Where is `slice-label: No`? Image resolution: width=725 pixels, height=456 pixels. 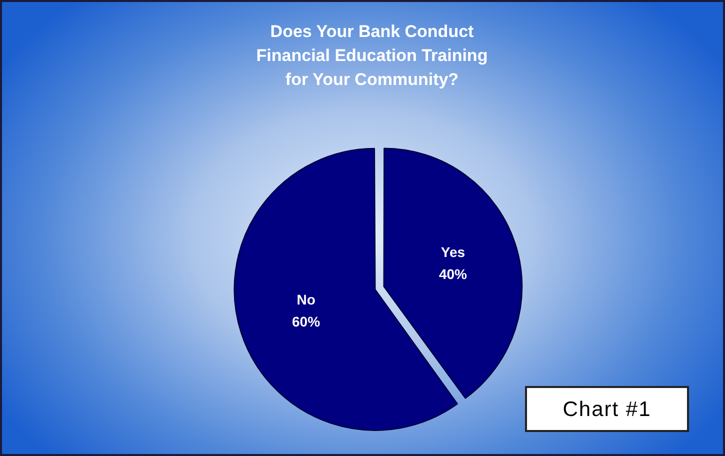 slice-label: No is located at coordinates (306, 300).